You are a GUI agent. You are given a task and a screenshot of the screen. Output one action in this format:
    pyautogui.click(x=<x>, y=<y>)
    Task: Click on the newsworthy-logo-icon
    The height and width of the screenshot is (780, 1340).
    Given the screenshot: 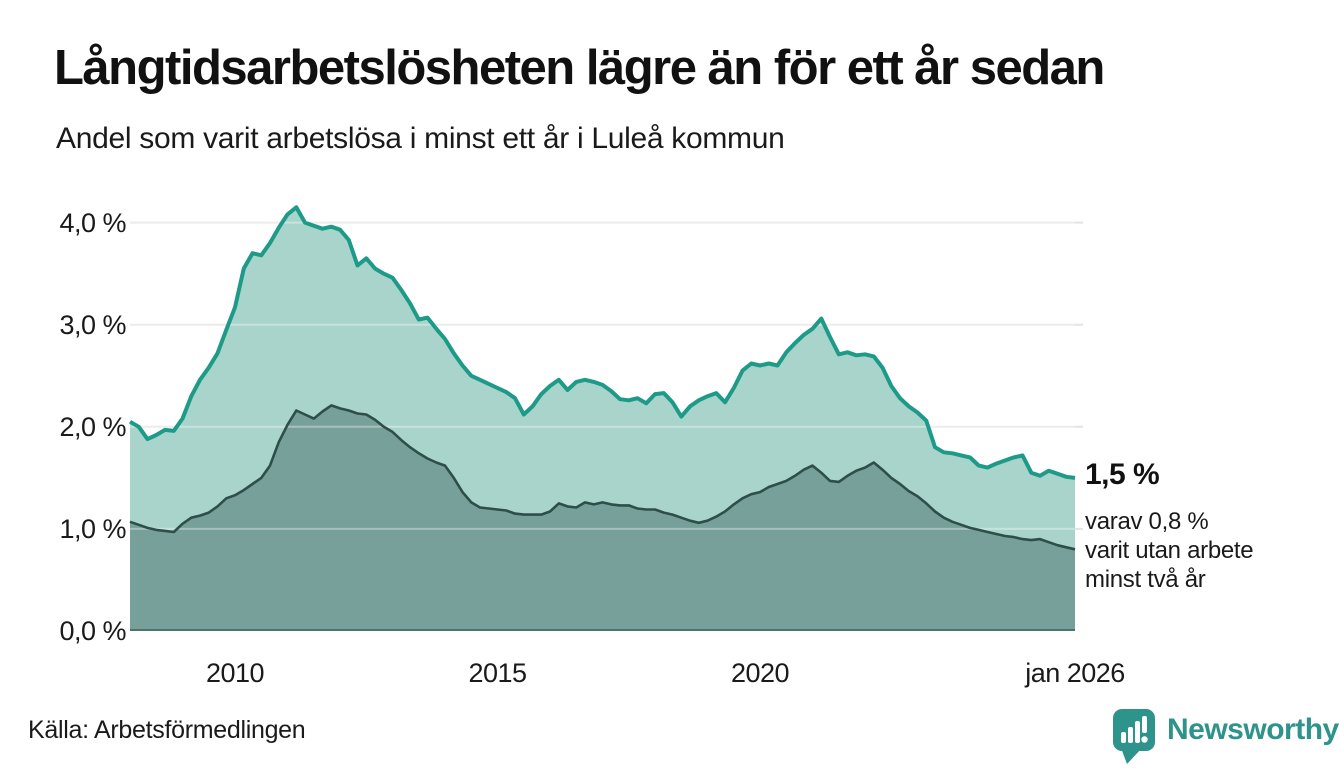 What is the action you would take?
    pyautogui.click(x=1134, y=736)
    